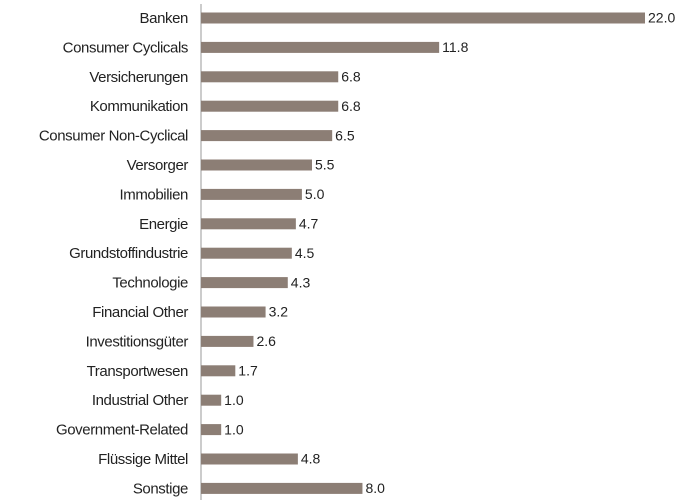 This screenshot has height=502, width=698. Describe the element at coordinates (158, 165) in the screenshot. I see `category-label: Versorger` at that location.